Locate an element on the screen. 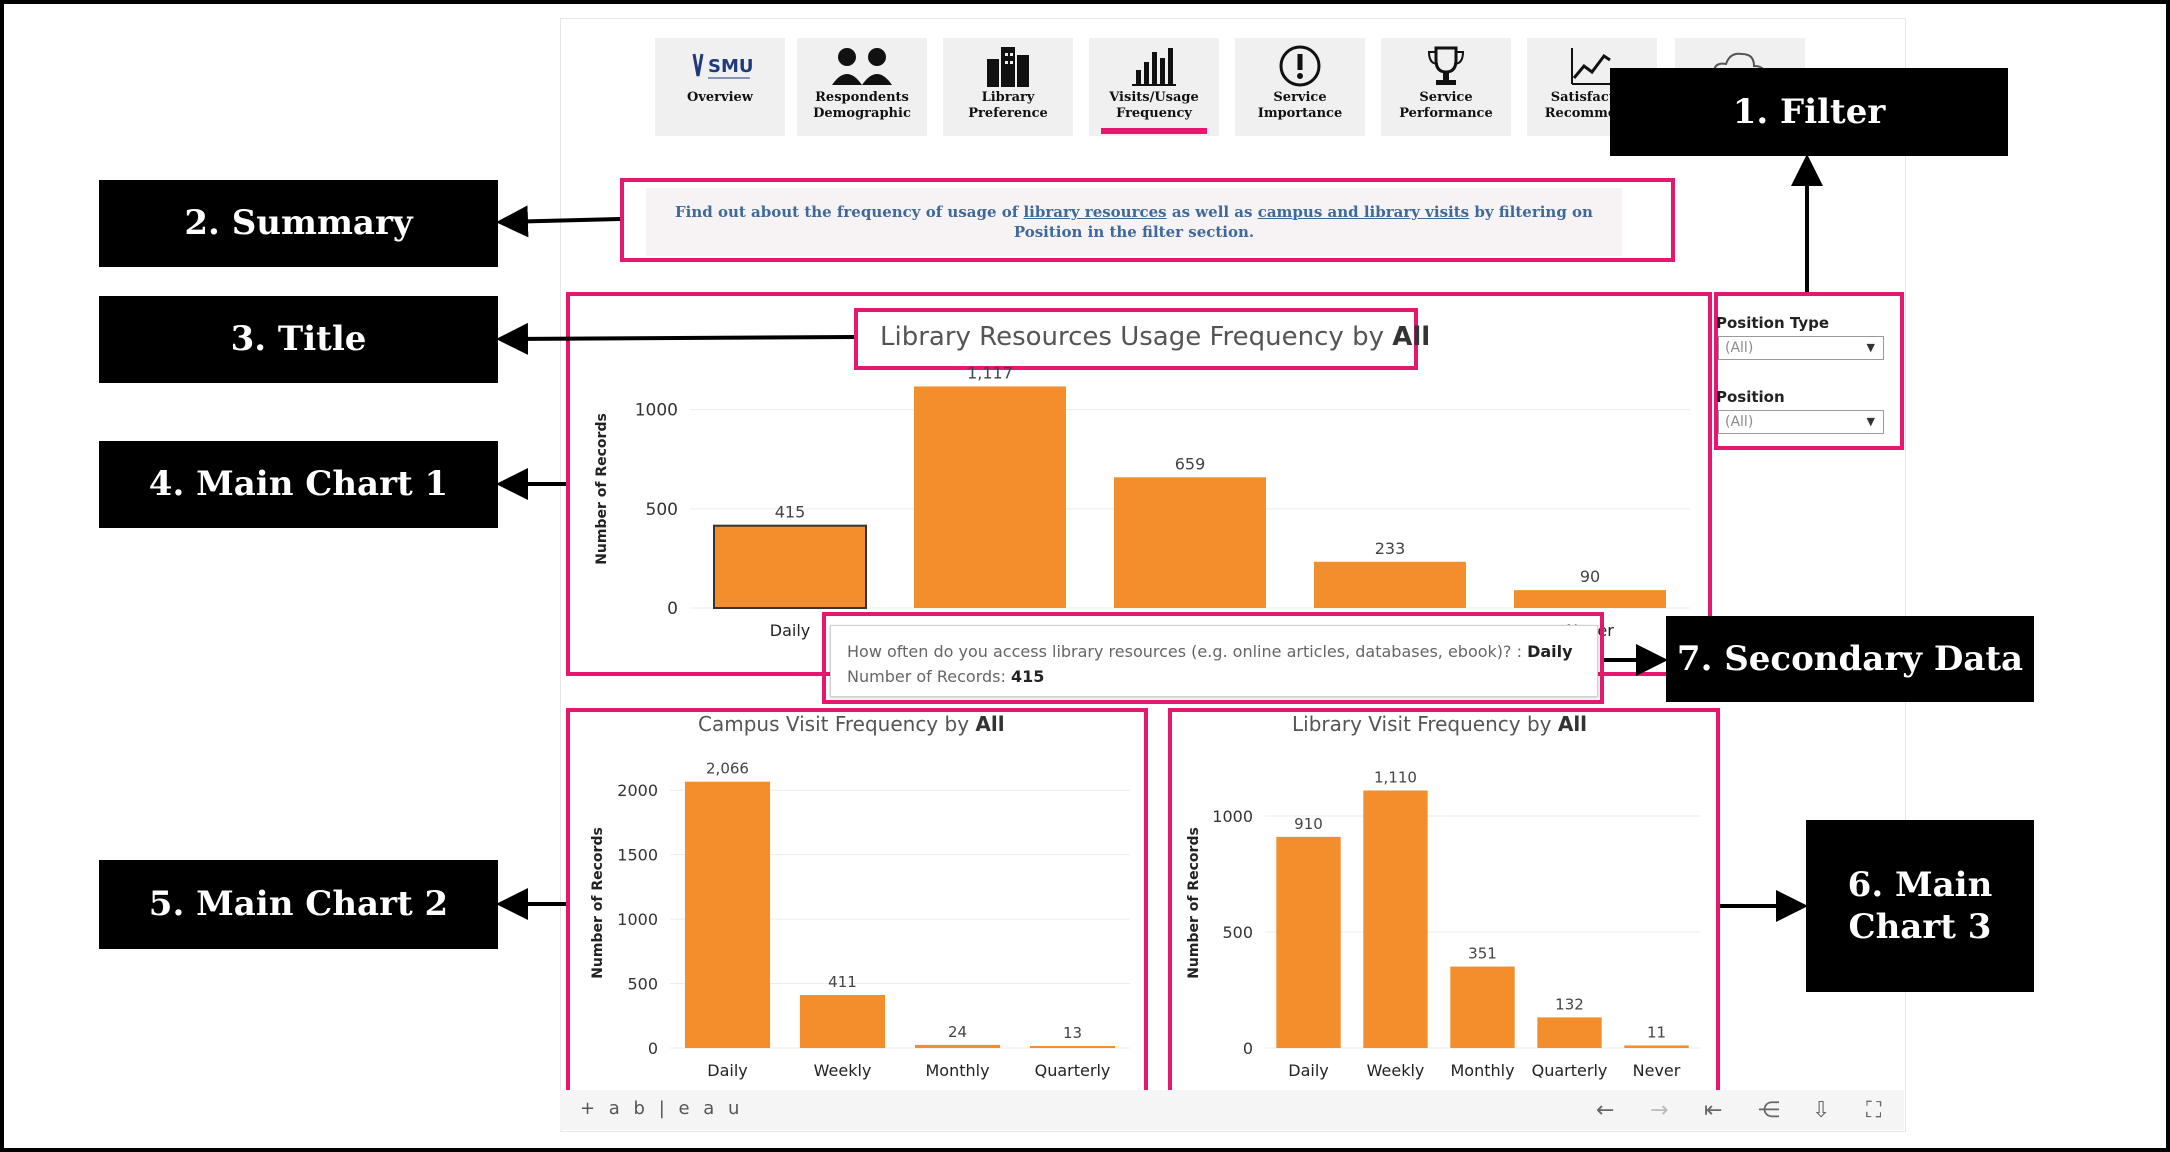  chart1-title: Library Resources Usage Frequency by All is located at coordinates (1155, 337).